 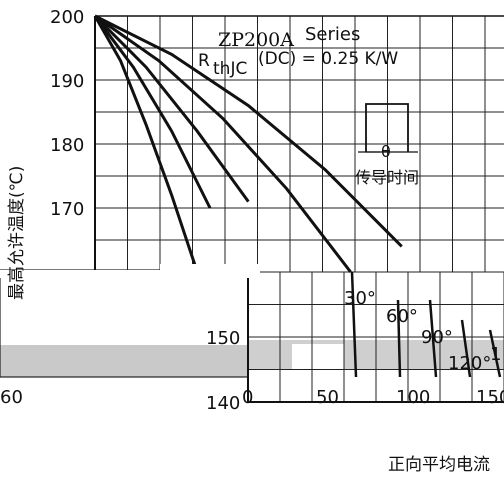 I want to click on theta-symbol: θ, so click(x=386, y=151).